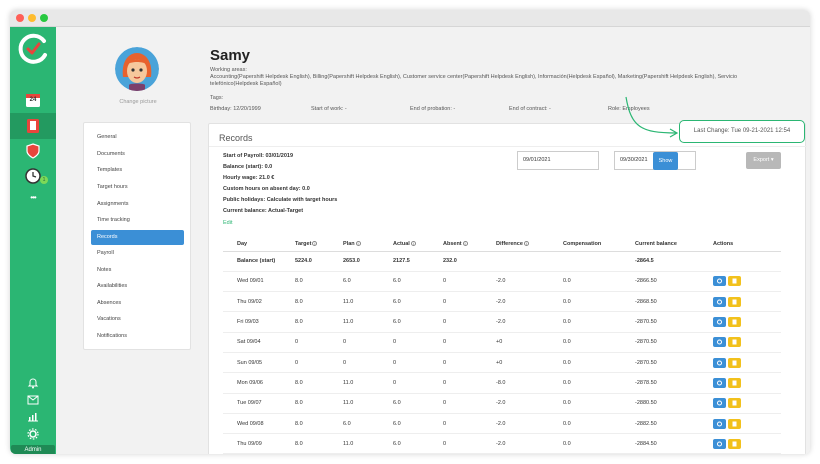 This screenshot has width=820, height=464. What do you see at coordinates (410, 18) in the screenshot?
I see `window-titlebar` at bounding box center [410, 18].